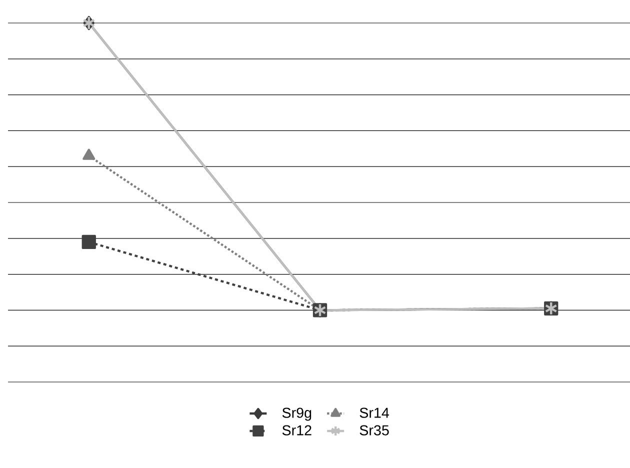 The image size is (630, 468). What do you see at coordinates (297, 430) in the screenshot?
I see `legend-label: Sr12` at bounding box center [297, 430].